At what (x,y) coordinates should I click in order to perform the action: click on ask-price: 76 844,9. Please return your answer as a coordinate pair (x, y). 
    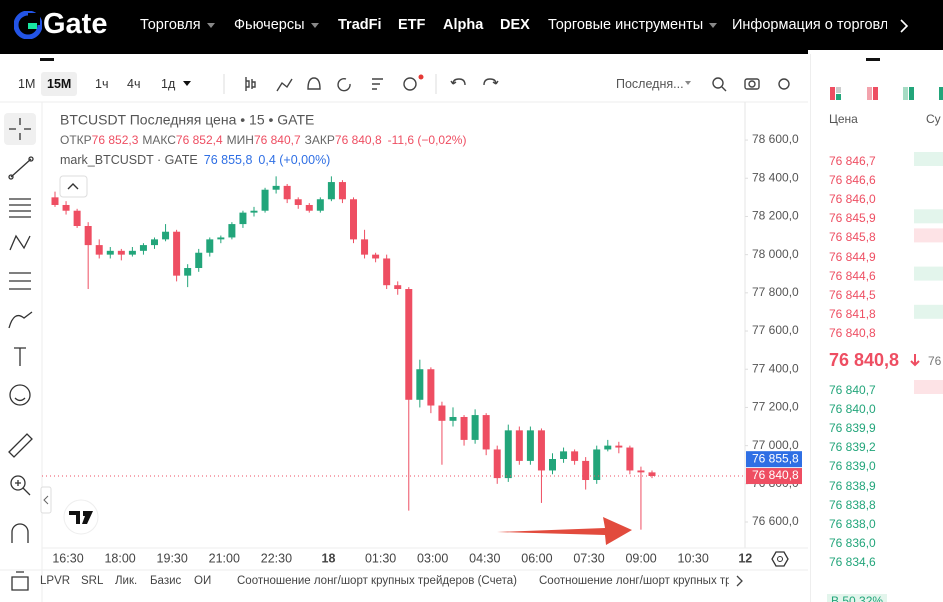
    Looking at the image, I should click on (852, 256).